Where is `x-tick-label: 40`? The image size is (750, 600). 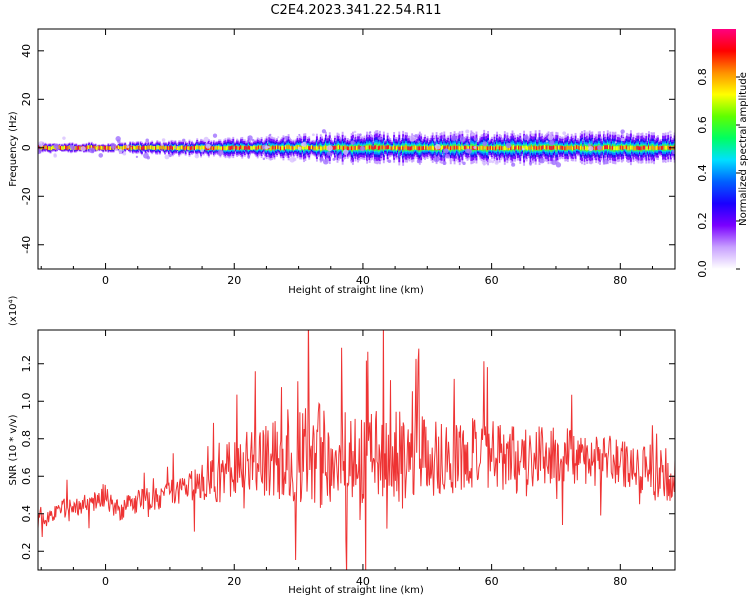 x-tick-label: 40 is located at coordinates (363, 581).